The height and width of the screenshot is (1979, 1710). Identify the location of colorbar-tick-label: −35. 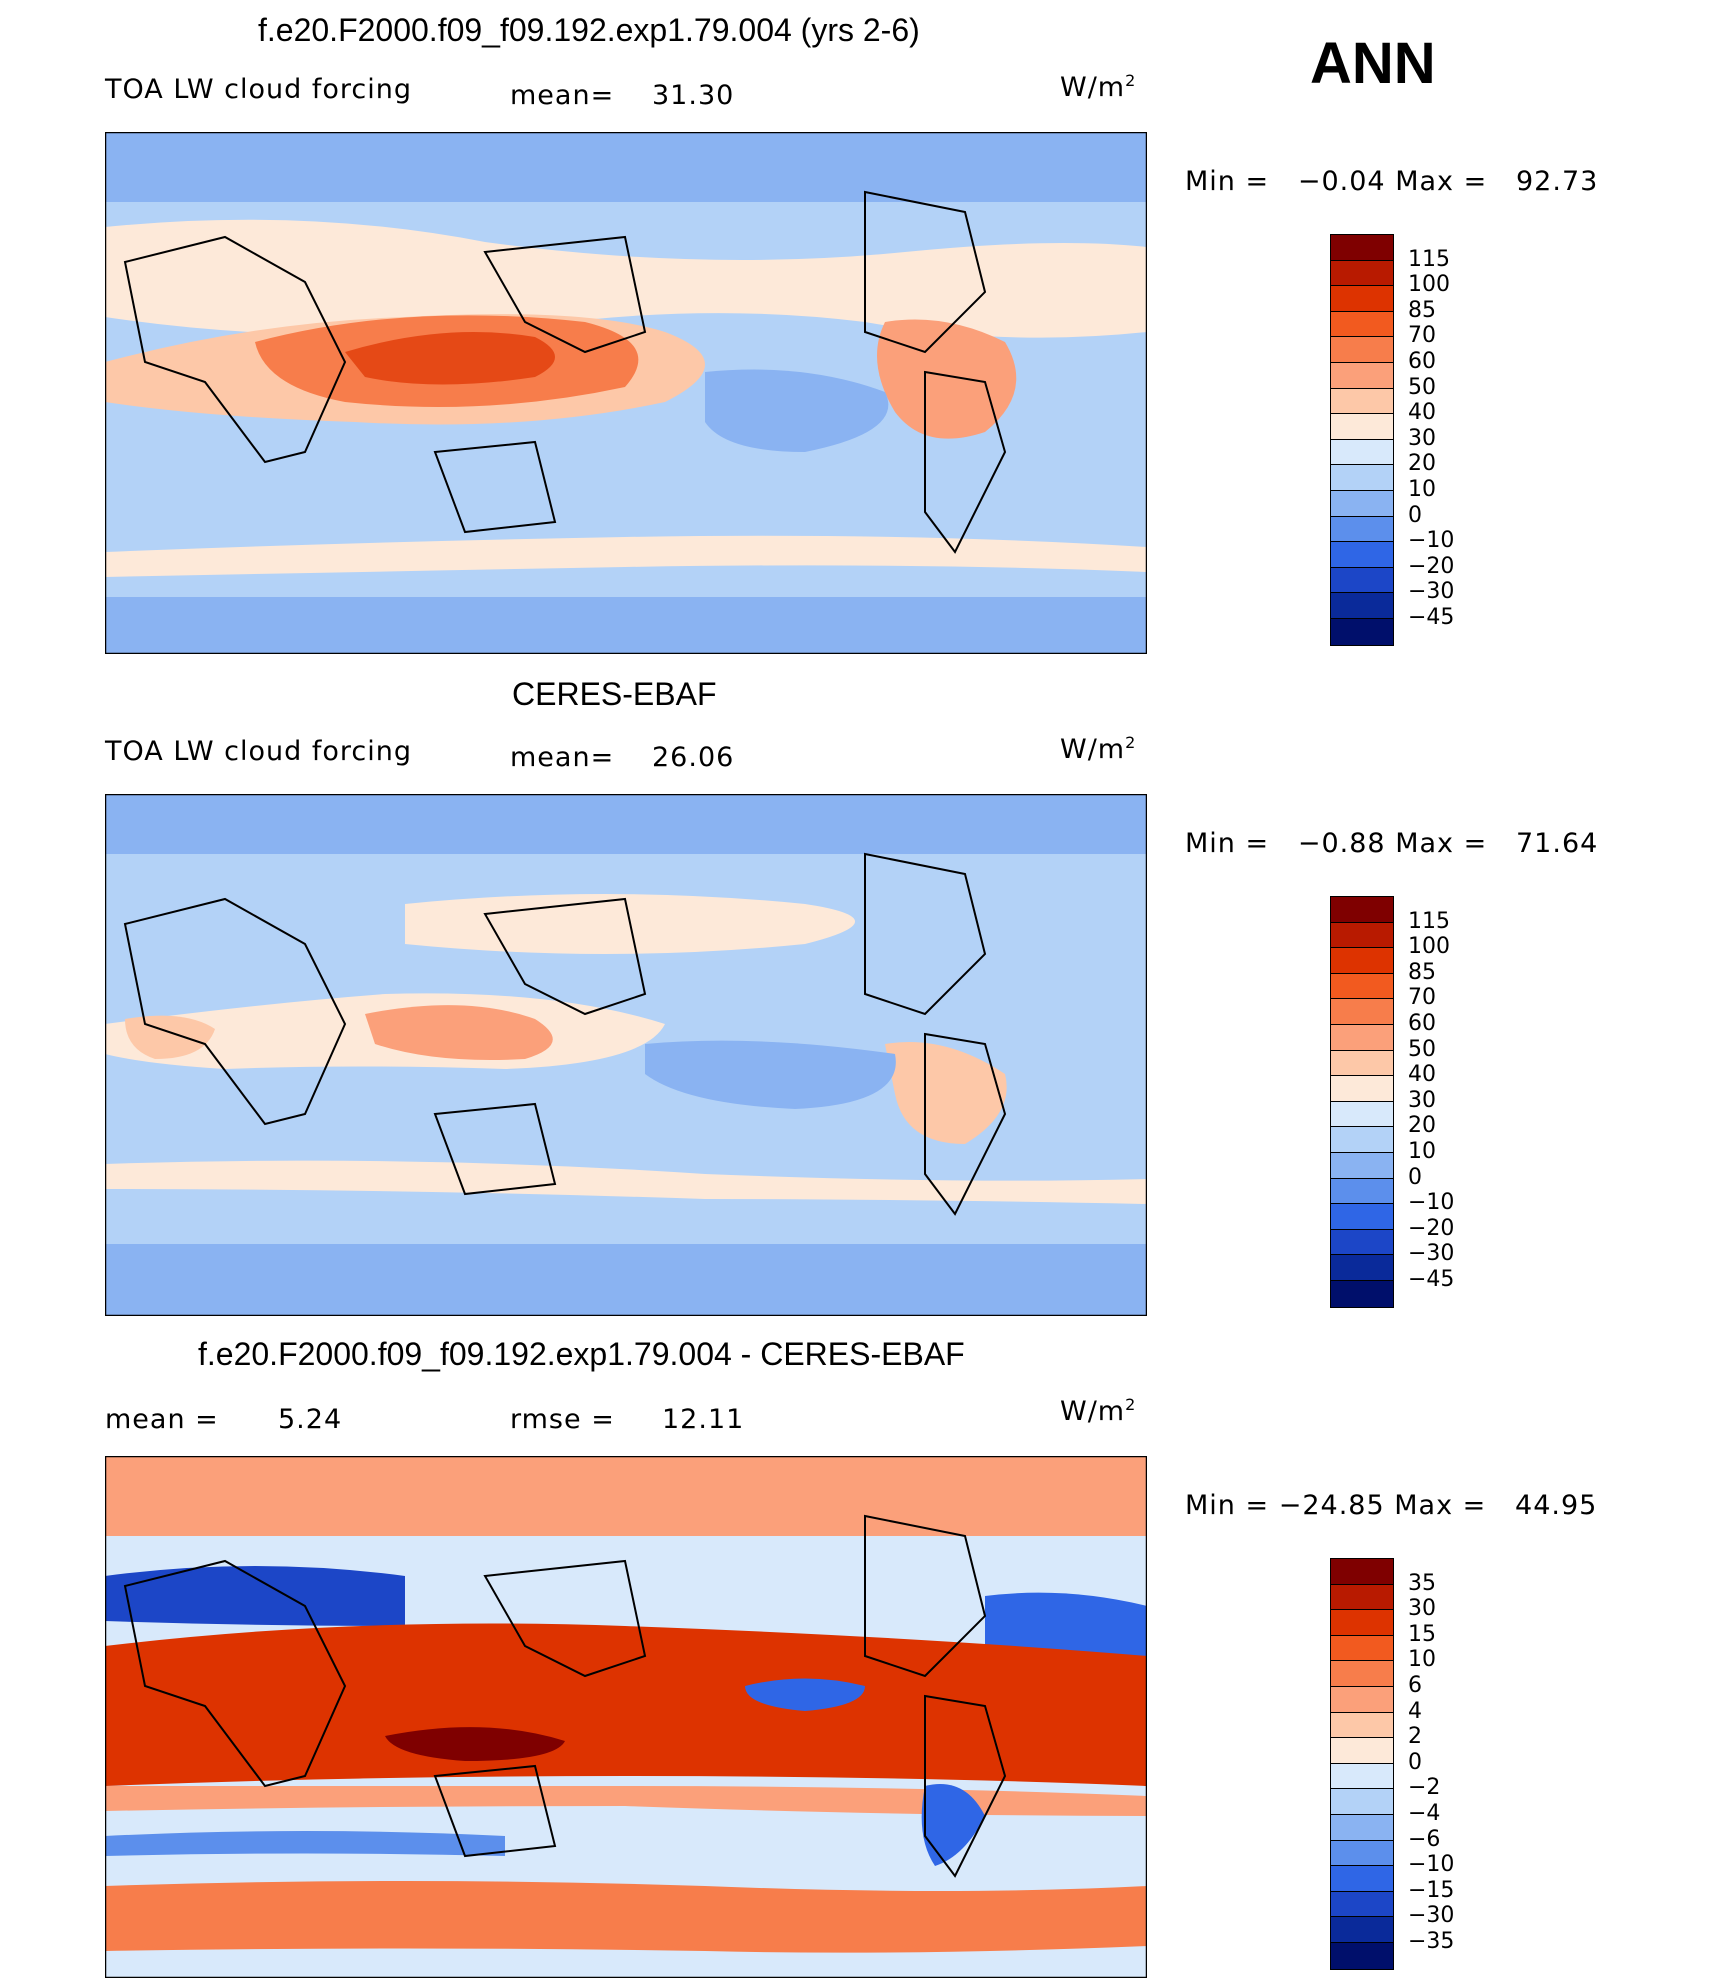
(1431, 1941).